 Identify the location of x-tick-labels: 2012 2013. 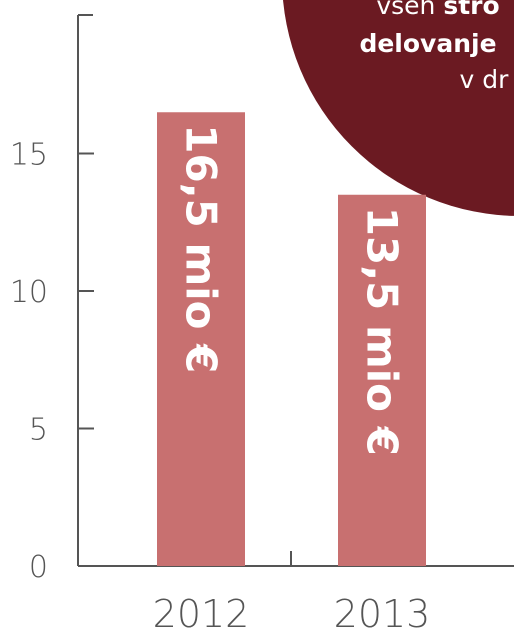
(292, 613).